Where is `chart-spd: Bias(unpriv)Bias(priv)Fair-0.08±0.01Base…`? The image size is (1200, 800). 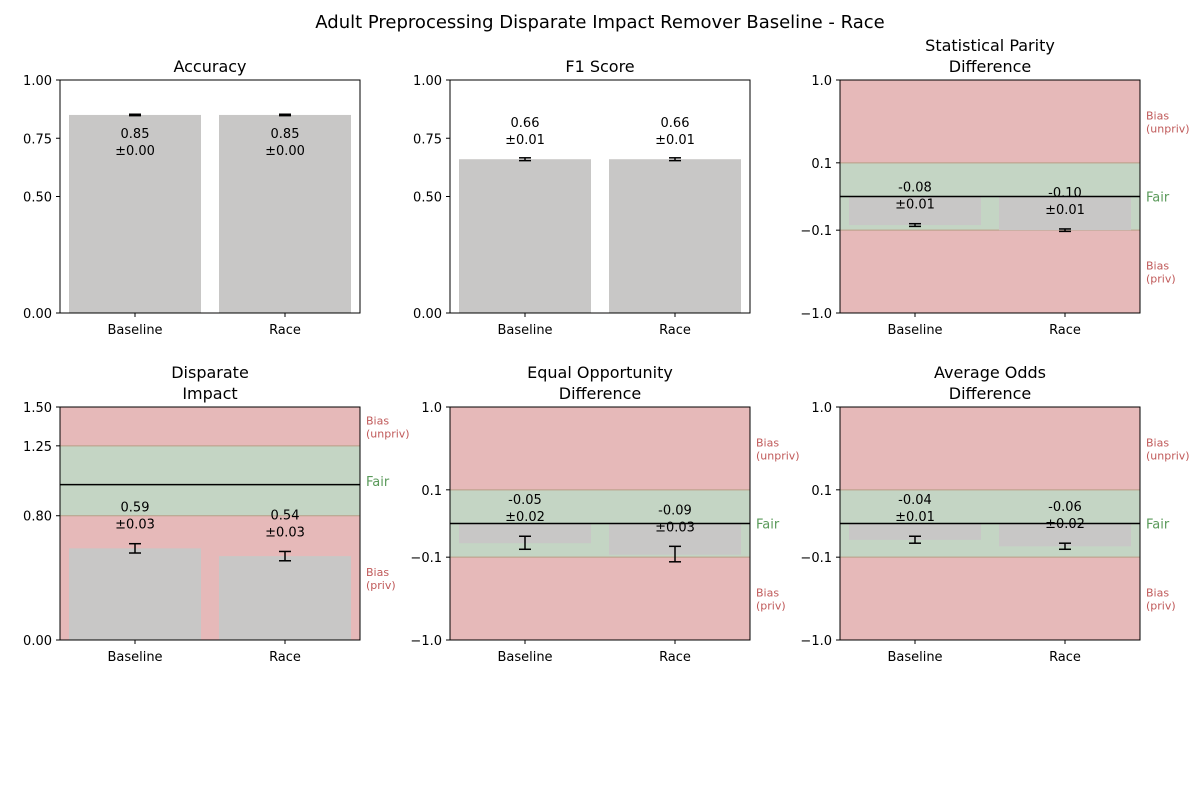 chart-spd: Bias(unpriv)Bias(priv)Fair-0.08±0.01Base… is located at coordinates (994, 187).